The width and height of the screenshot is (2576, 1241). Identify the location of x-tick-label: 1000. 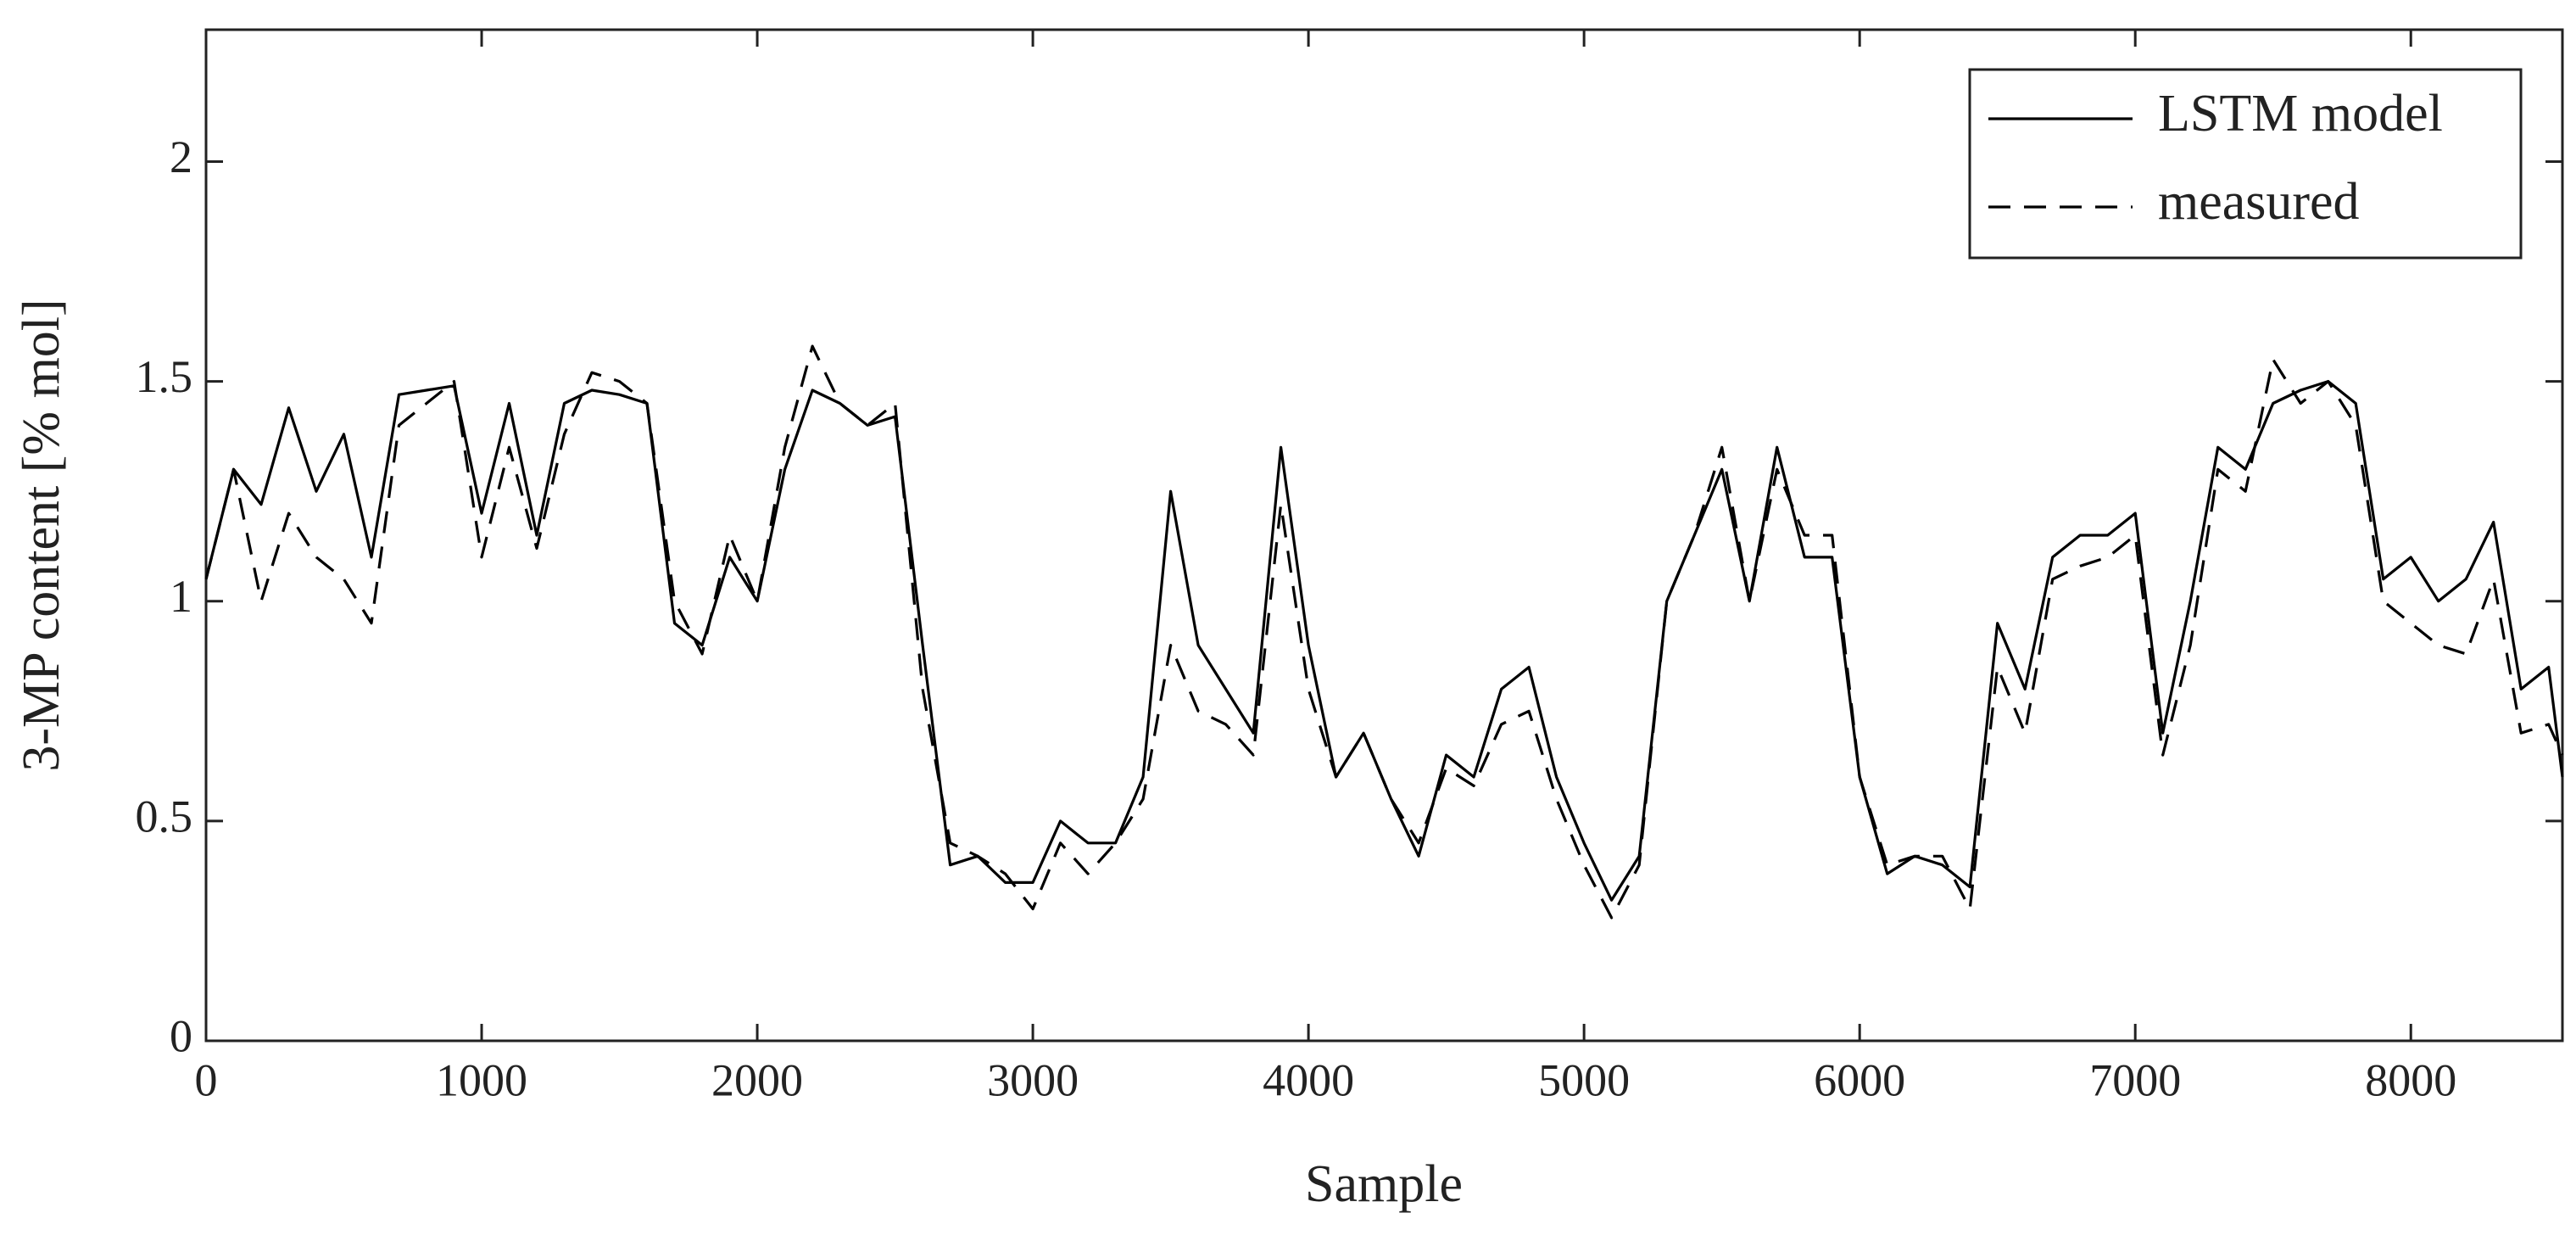
(482, 1079).